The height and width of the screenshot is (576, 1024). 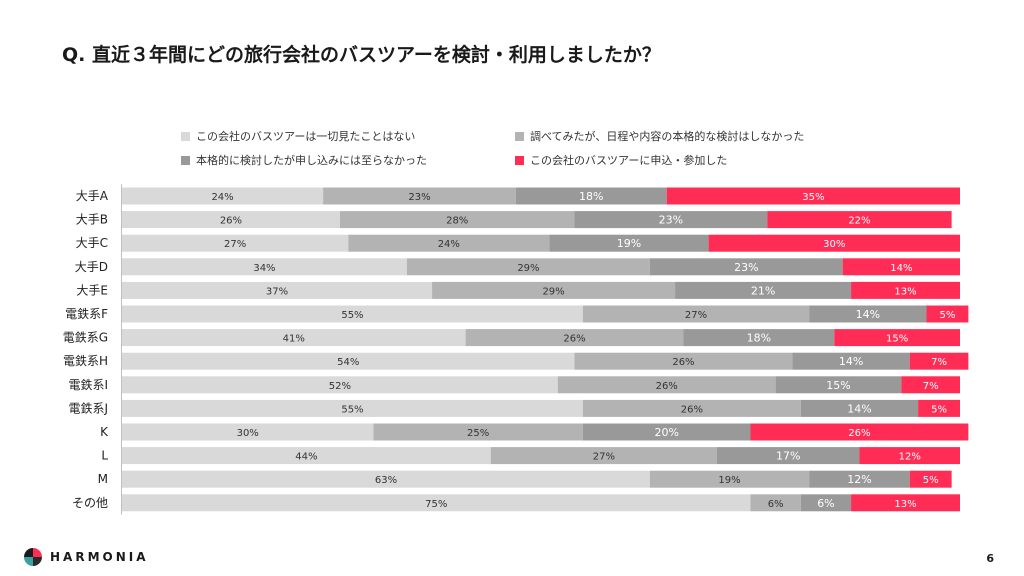 I want to click on data-label: 54%, so click(x=348, y=362).